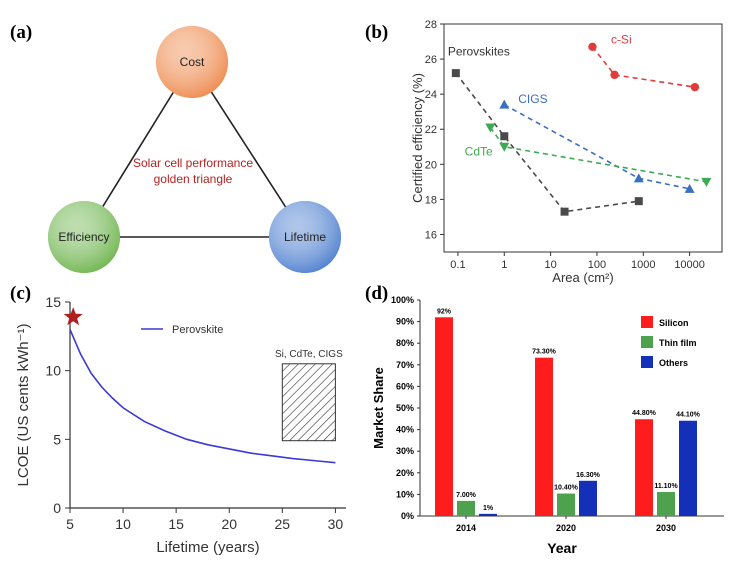 The width and height of the screenshot is (737, 562). I want to click on y-tick-label: 5, so click(57, 439).